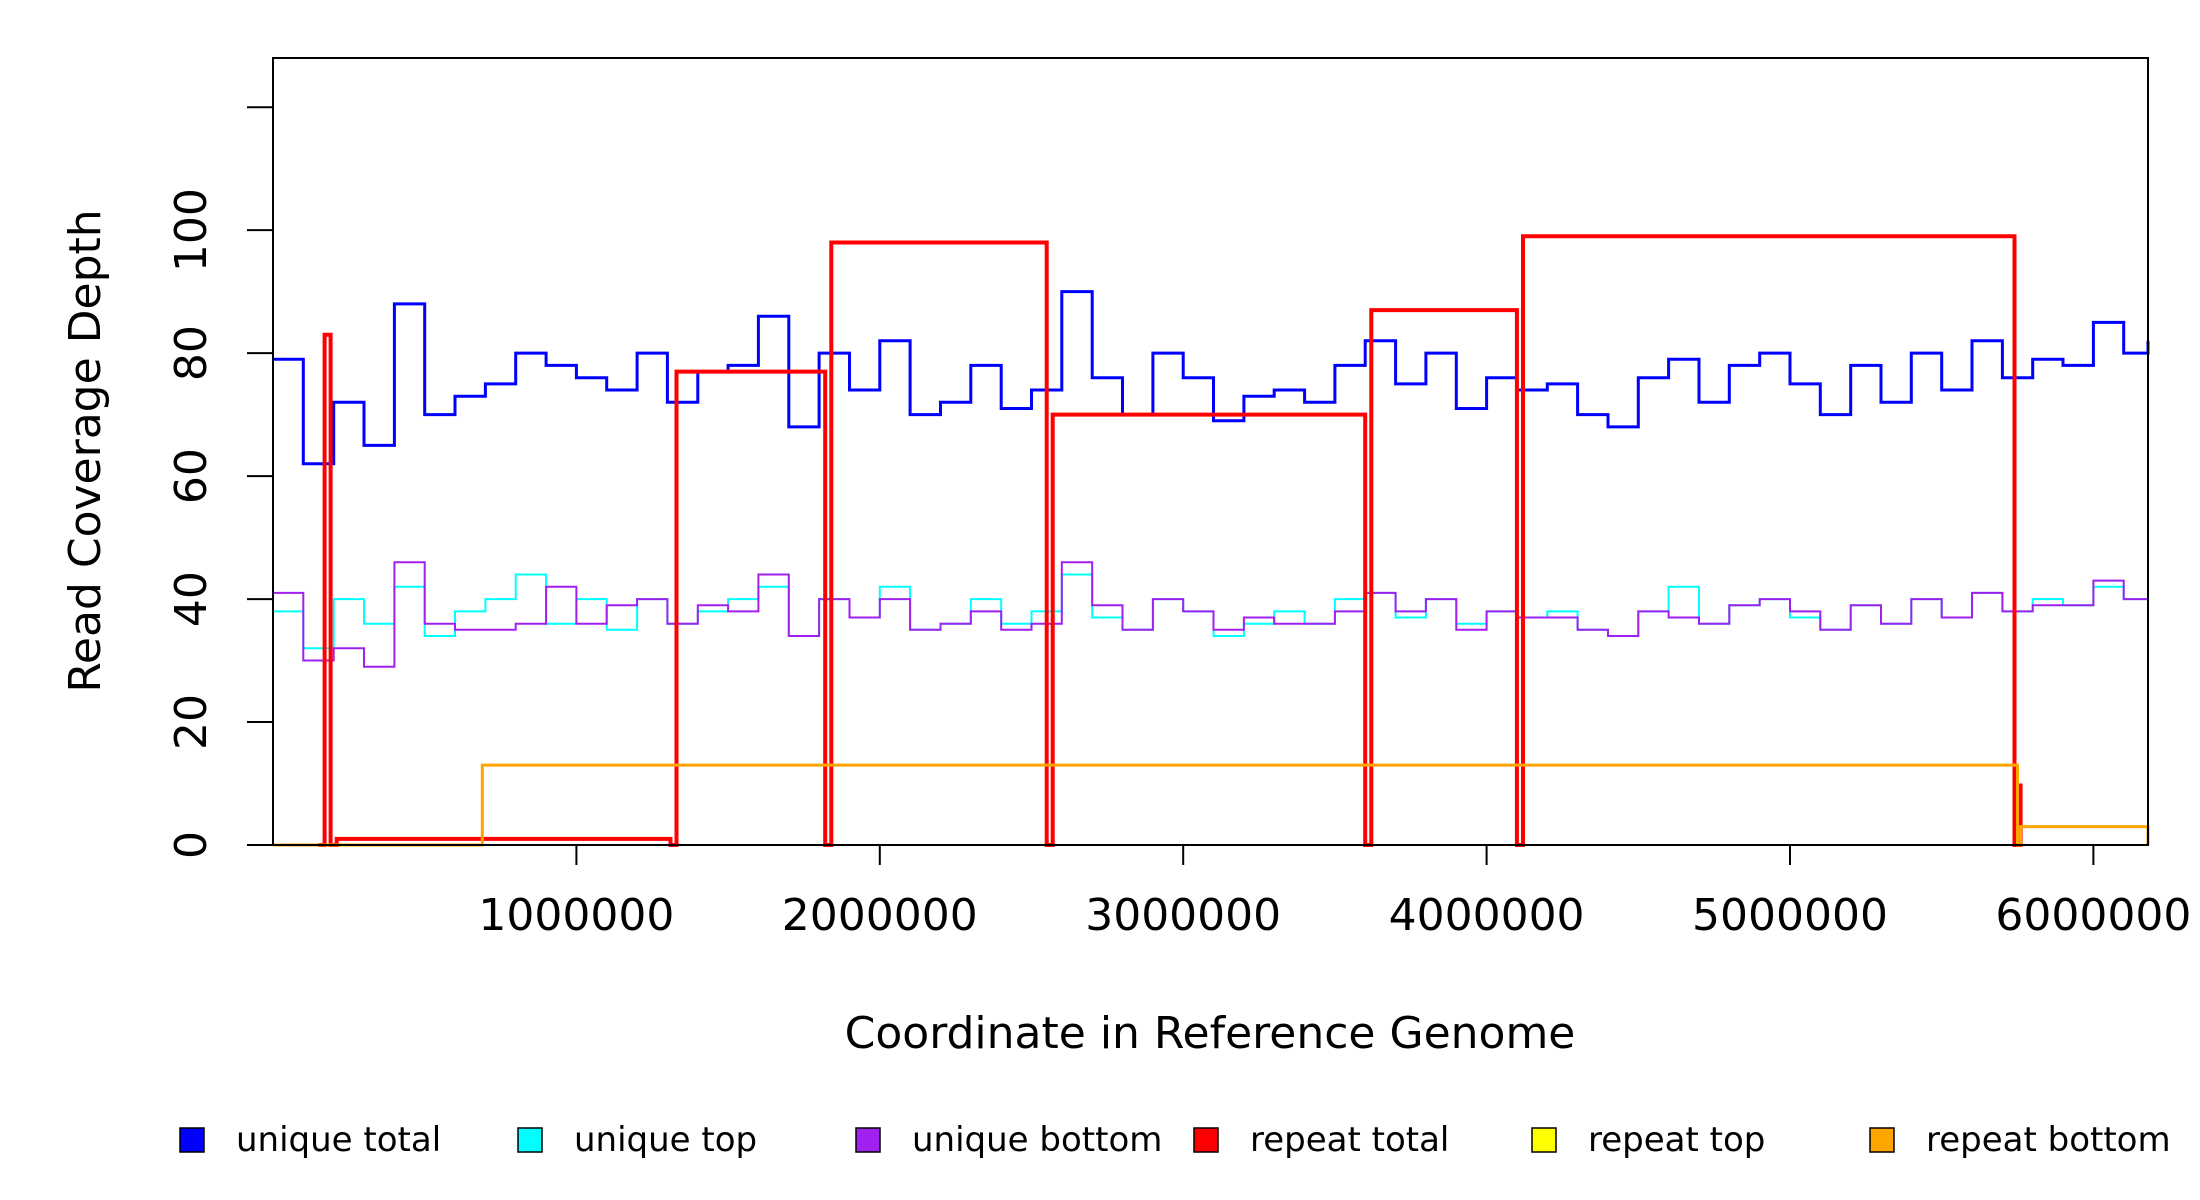  What do you see at coordinates (85, 450) in the screenshot?
I see `y-axis-label: Read Coverage Depth` at bounding box center [85, 450].